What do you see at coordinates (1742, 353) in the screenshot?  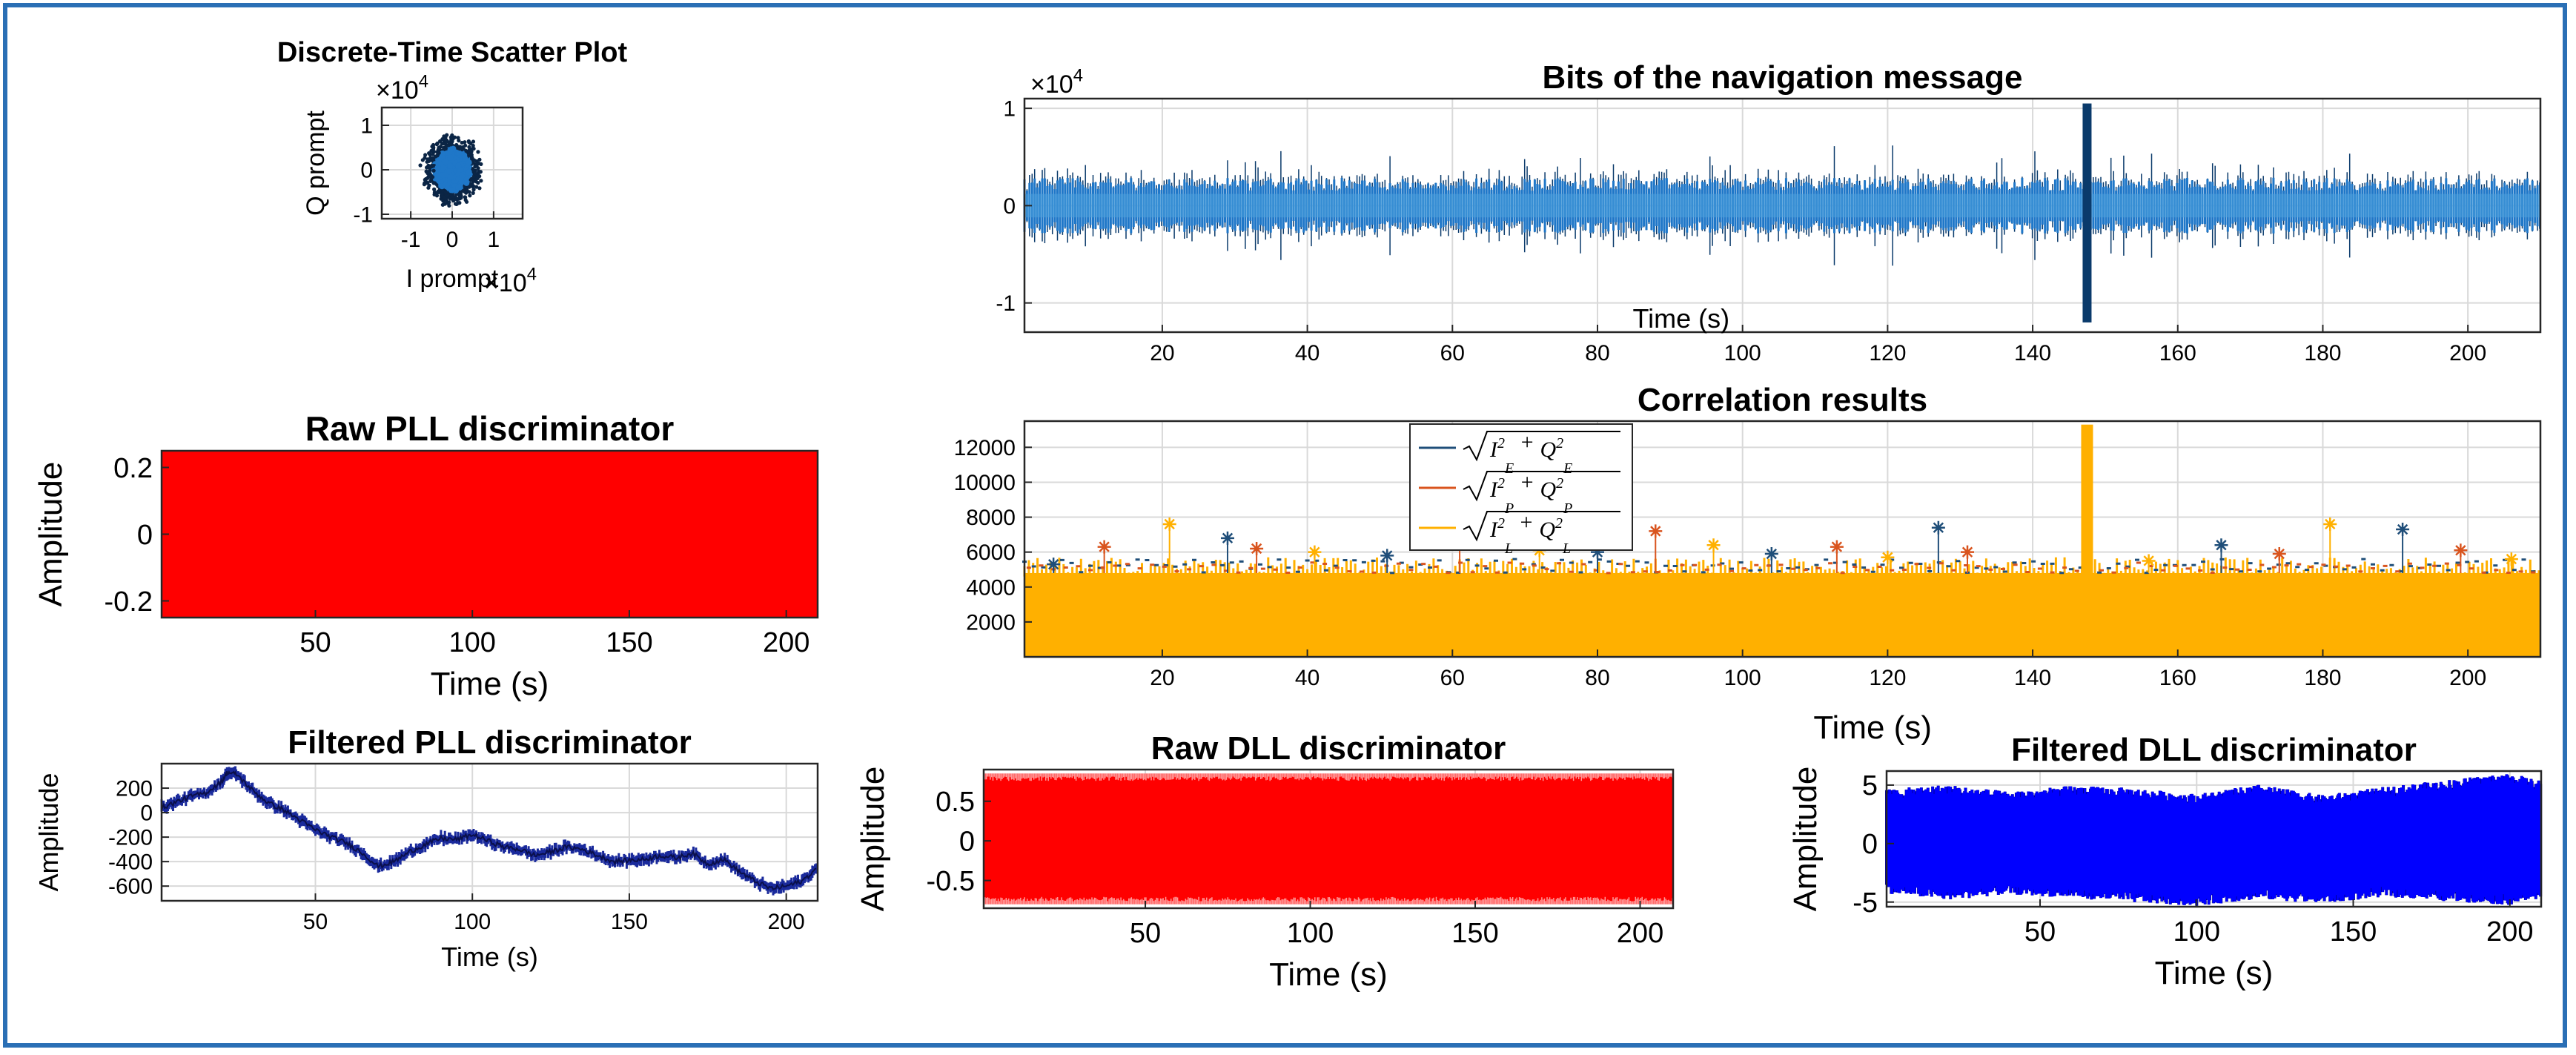 I see `bits-xtick-label-4: 100` at bounding box center [1742, 353].